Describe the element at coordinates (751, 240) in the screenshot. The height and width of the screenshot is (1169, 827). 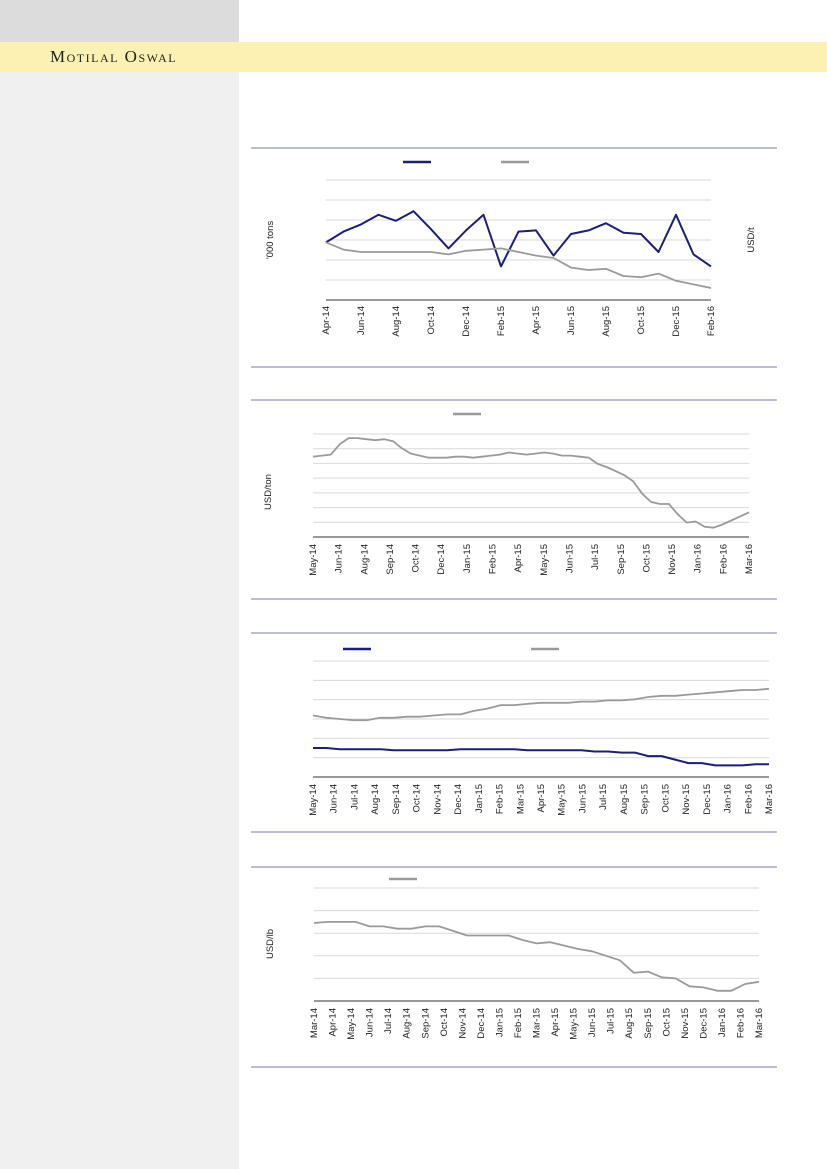
I see `y-axis-label-right: USD/t` at that location.